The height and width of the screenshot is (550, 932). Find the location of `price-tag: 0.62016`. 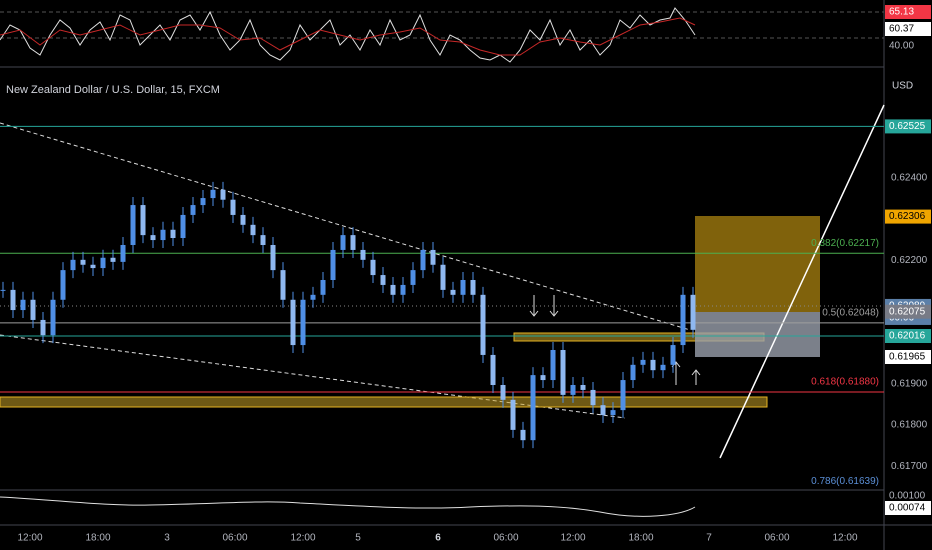

price-tag: 0.62016 is located at coordinates (907, 336).